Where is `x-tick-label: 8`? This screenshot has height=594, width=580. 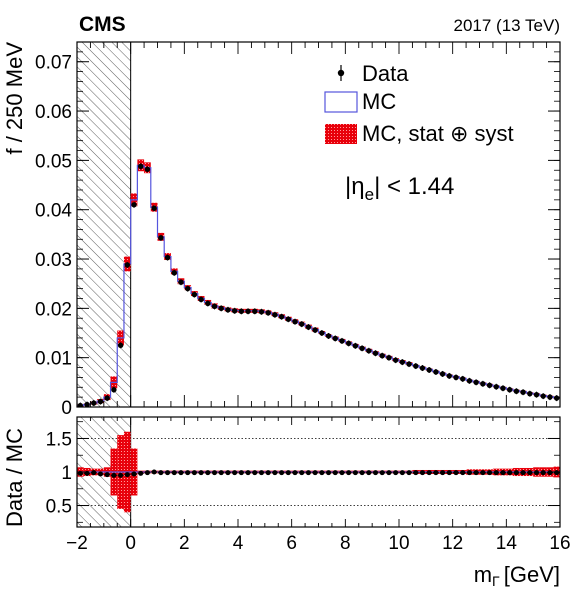 x-tick-label: 8 is located at coordinates (345, 543).